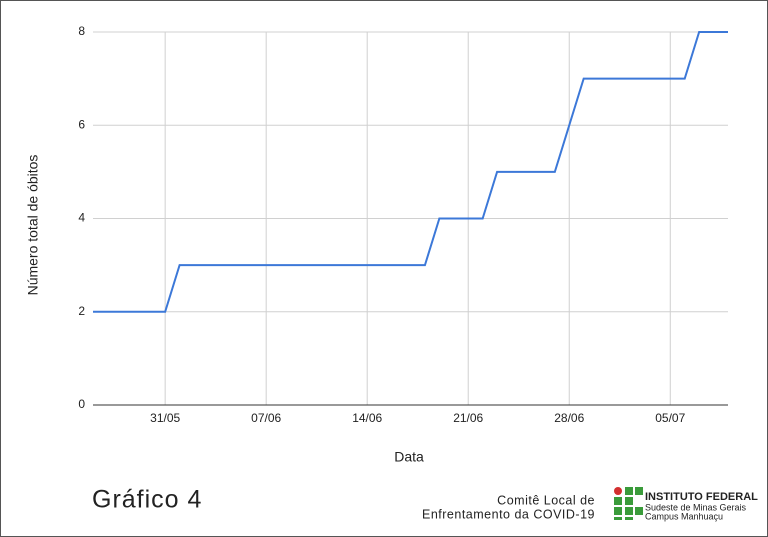 The width and height of the screenshot is (768, 537). I want to click on y-axis-label: Número total de óbitos, so click(33, 225).